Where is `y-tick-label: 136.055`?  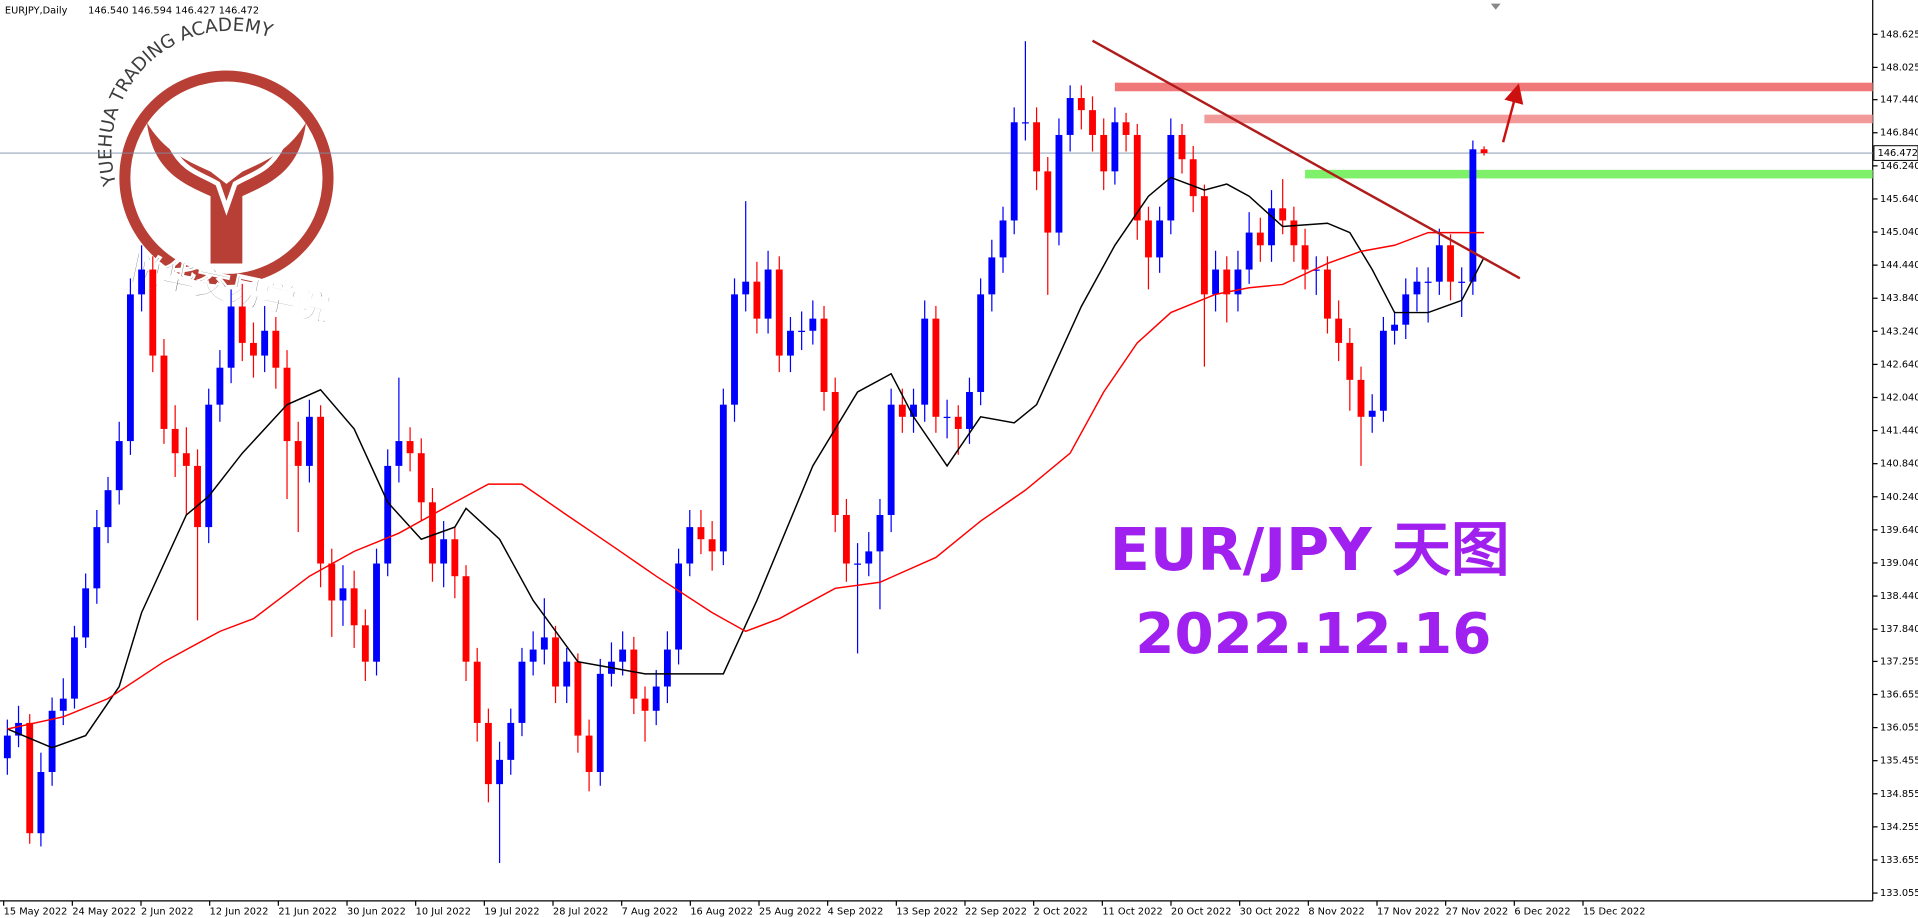 y-tick-label: 136.055 is located at coordinates (1899, 728).